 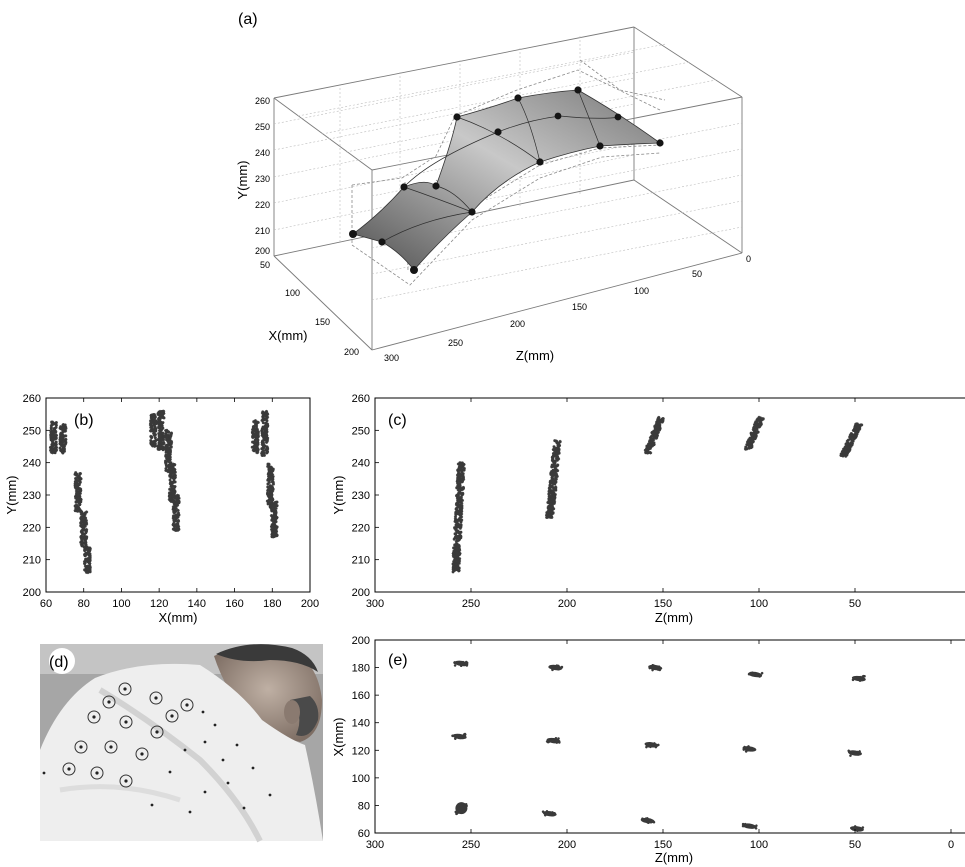 What do you see at coordinates (361, 641) in the screenshot?
I see `tick-label: 200` at bounding box center [361, 641].